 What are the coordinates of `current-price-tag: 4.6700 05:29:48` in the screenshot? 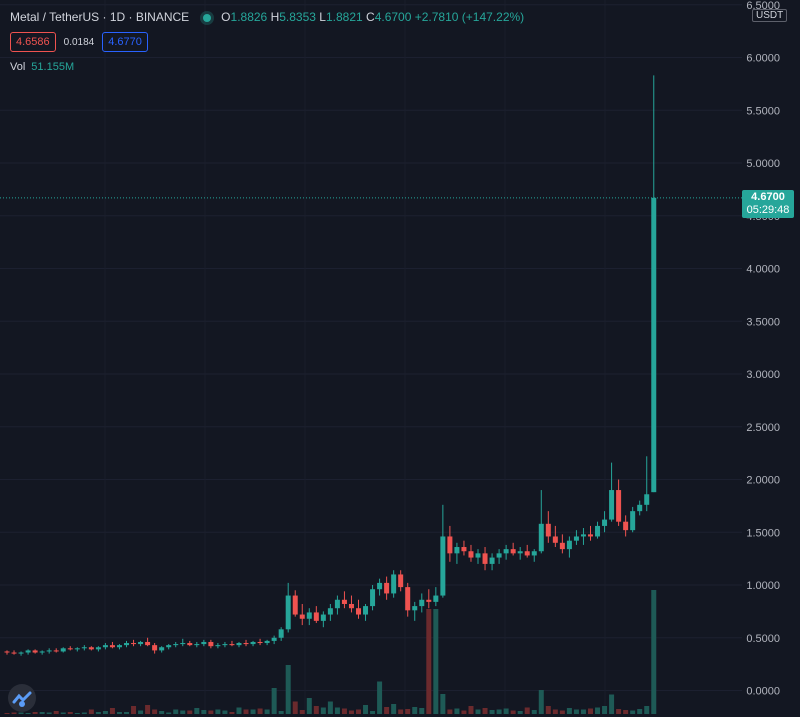 It's located at (768, 204).